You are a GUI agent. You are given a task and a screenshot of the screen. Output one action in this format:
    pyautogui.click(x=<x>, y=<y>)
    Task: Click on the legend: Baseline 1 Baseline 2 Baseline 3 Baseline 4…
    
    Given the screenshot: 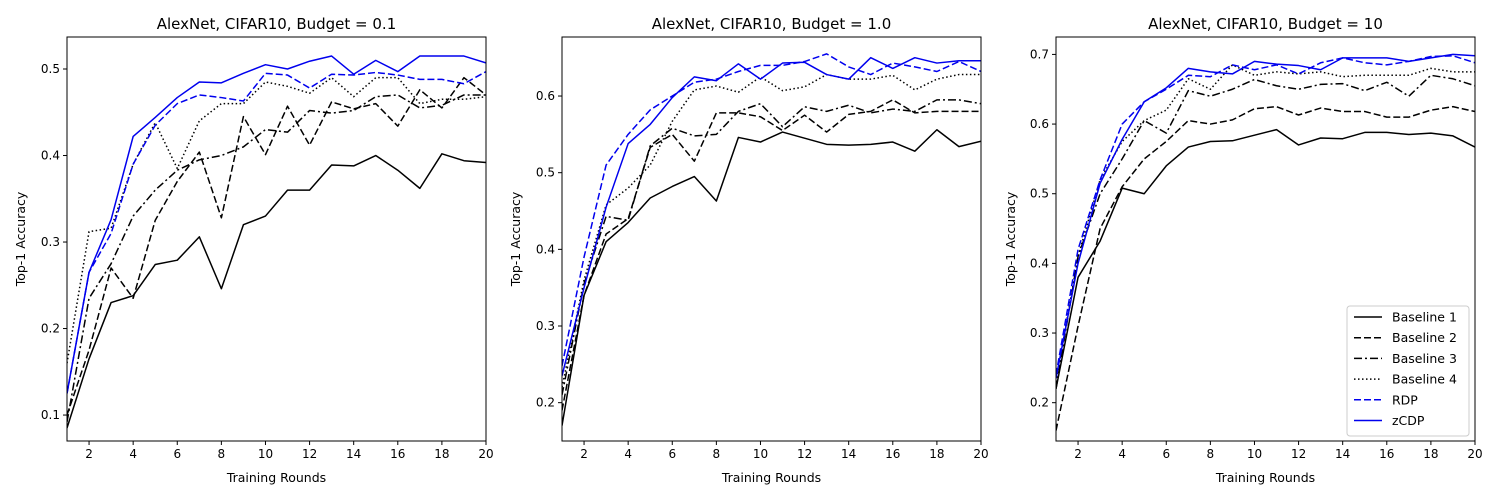 What is the action you would take?
    pyautogui.click(x=1408, y=371)
    